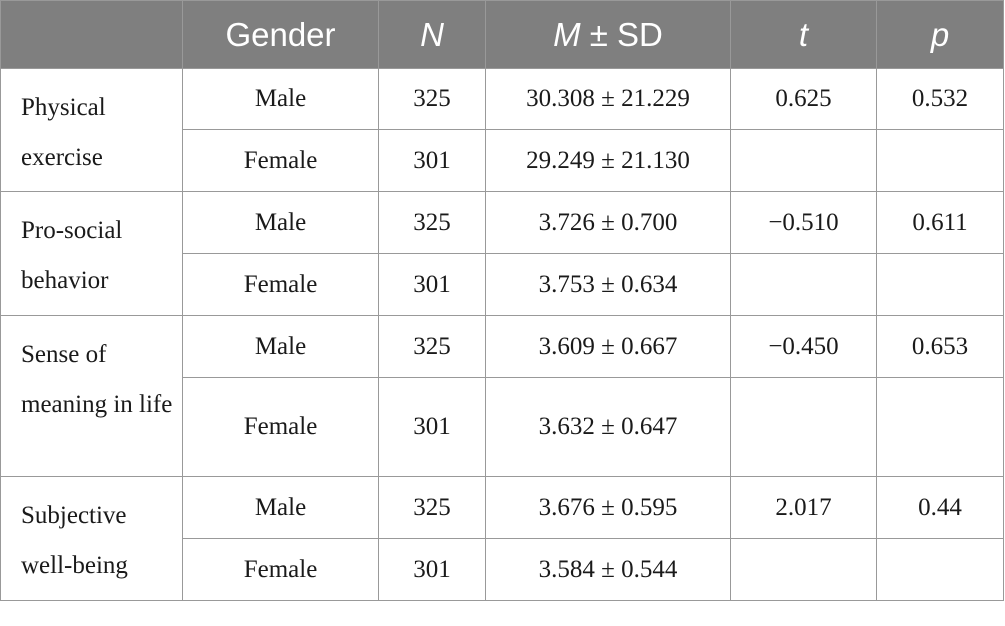 The height and width of the screenshot is (626, 1005). What do you see at coordinates (91, 538) in the screenshot?
I see `variable-name: Subjective well-being` at bounding box center [91, 538].